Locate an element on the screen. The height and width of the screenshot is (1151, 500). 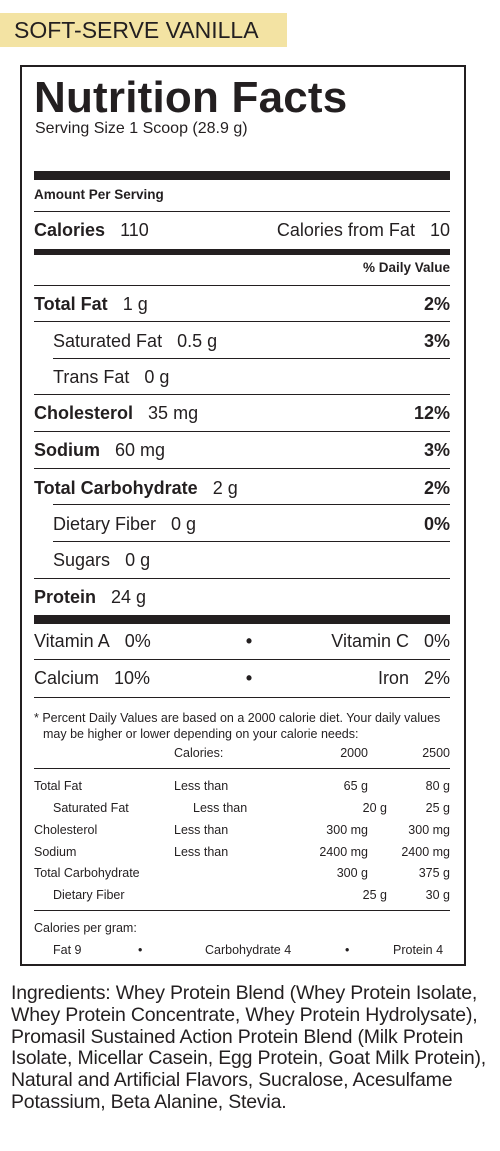
table-row: Dietary Fiber 25 g 30 g is located at coordinates (242, 895).